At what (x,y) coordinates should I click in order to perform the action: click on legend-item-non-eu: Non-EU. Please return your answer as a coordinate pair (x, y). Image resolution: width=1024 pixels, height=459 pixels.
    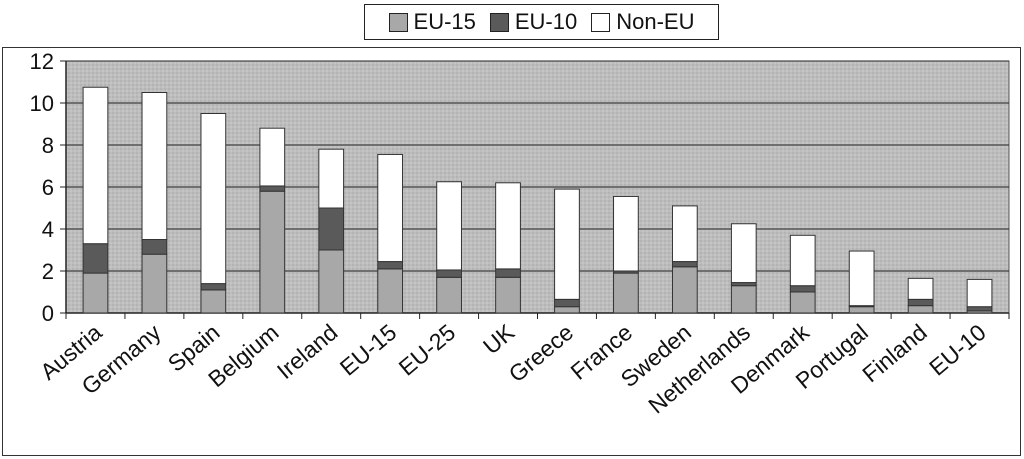
    Looking at the image, I should click on (642, 22).